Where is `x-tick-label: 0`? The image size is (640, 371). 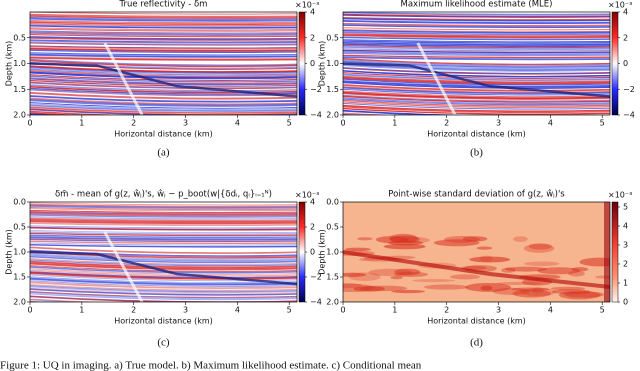
x-tick-label: 0 is located at coordinates (342, 310).